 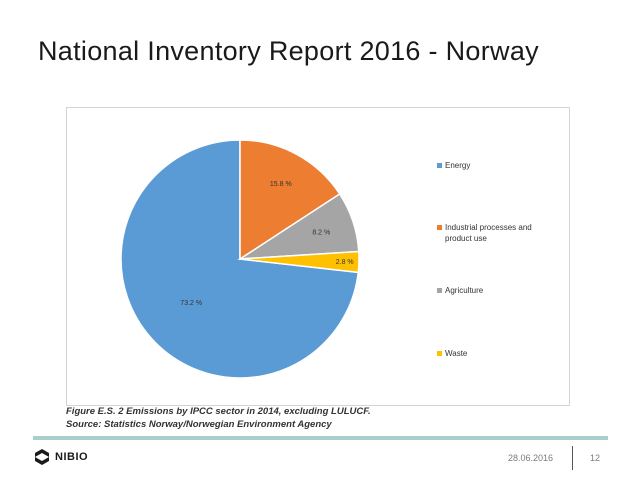 What do you see at coordinates (321, 233) in the screenshot?
I see `data-label-agriculture: 8.2 %` at bounding box center [321, 233].